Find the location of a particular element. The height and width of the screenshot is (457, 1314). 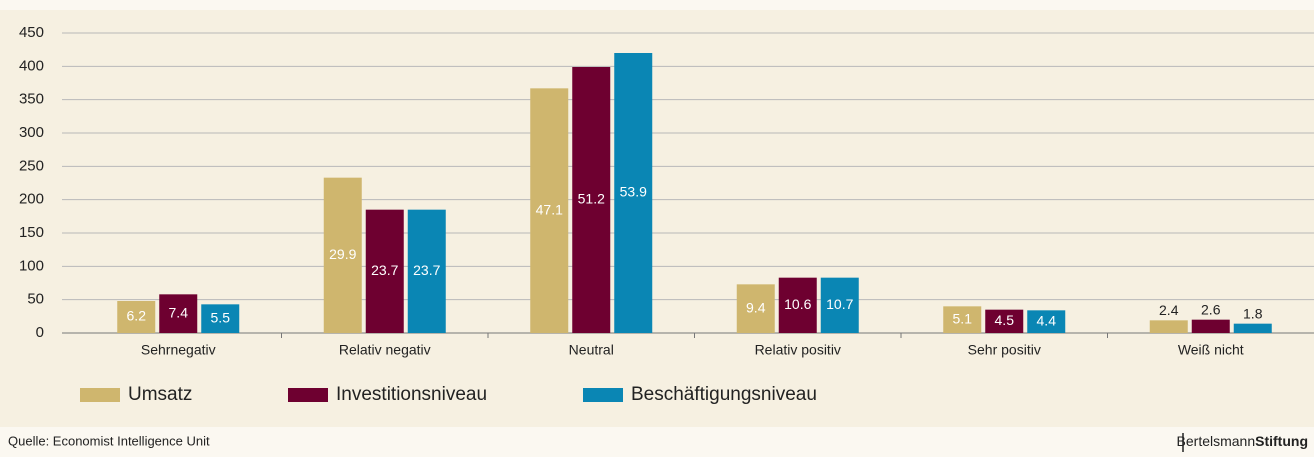

top-band is located at coordinates (657, 5).